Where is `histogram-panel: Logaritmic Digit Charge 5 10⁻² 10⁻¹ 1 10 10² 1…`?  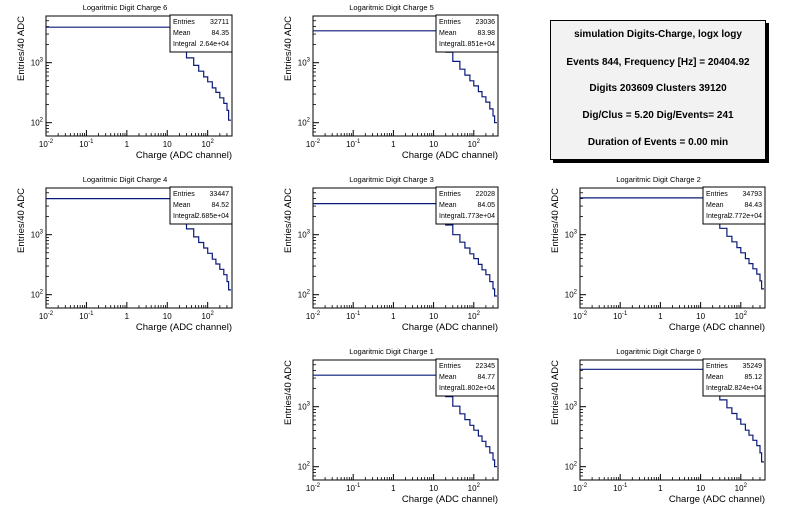
histogram-panel: Logaritmic Digit Charge 5 10⁻² 10⁻¹ 1 10 10² 1… is located at coordinates (391, 82).